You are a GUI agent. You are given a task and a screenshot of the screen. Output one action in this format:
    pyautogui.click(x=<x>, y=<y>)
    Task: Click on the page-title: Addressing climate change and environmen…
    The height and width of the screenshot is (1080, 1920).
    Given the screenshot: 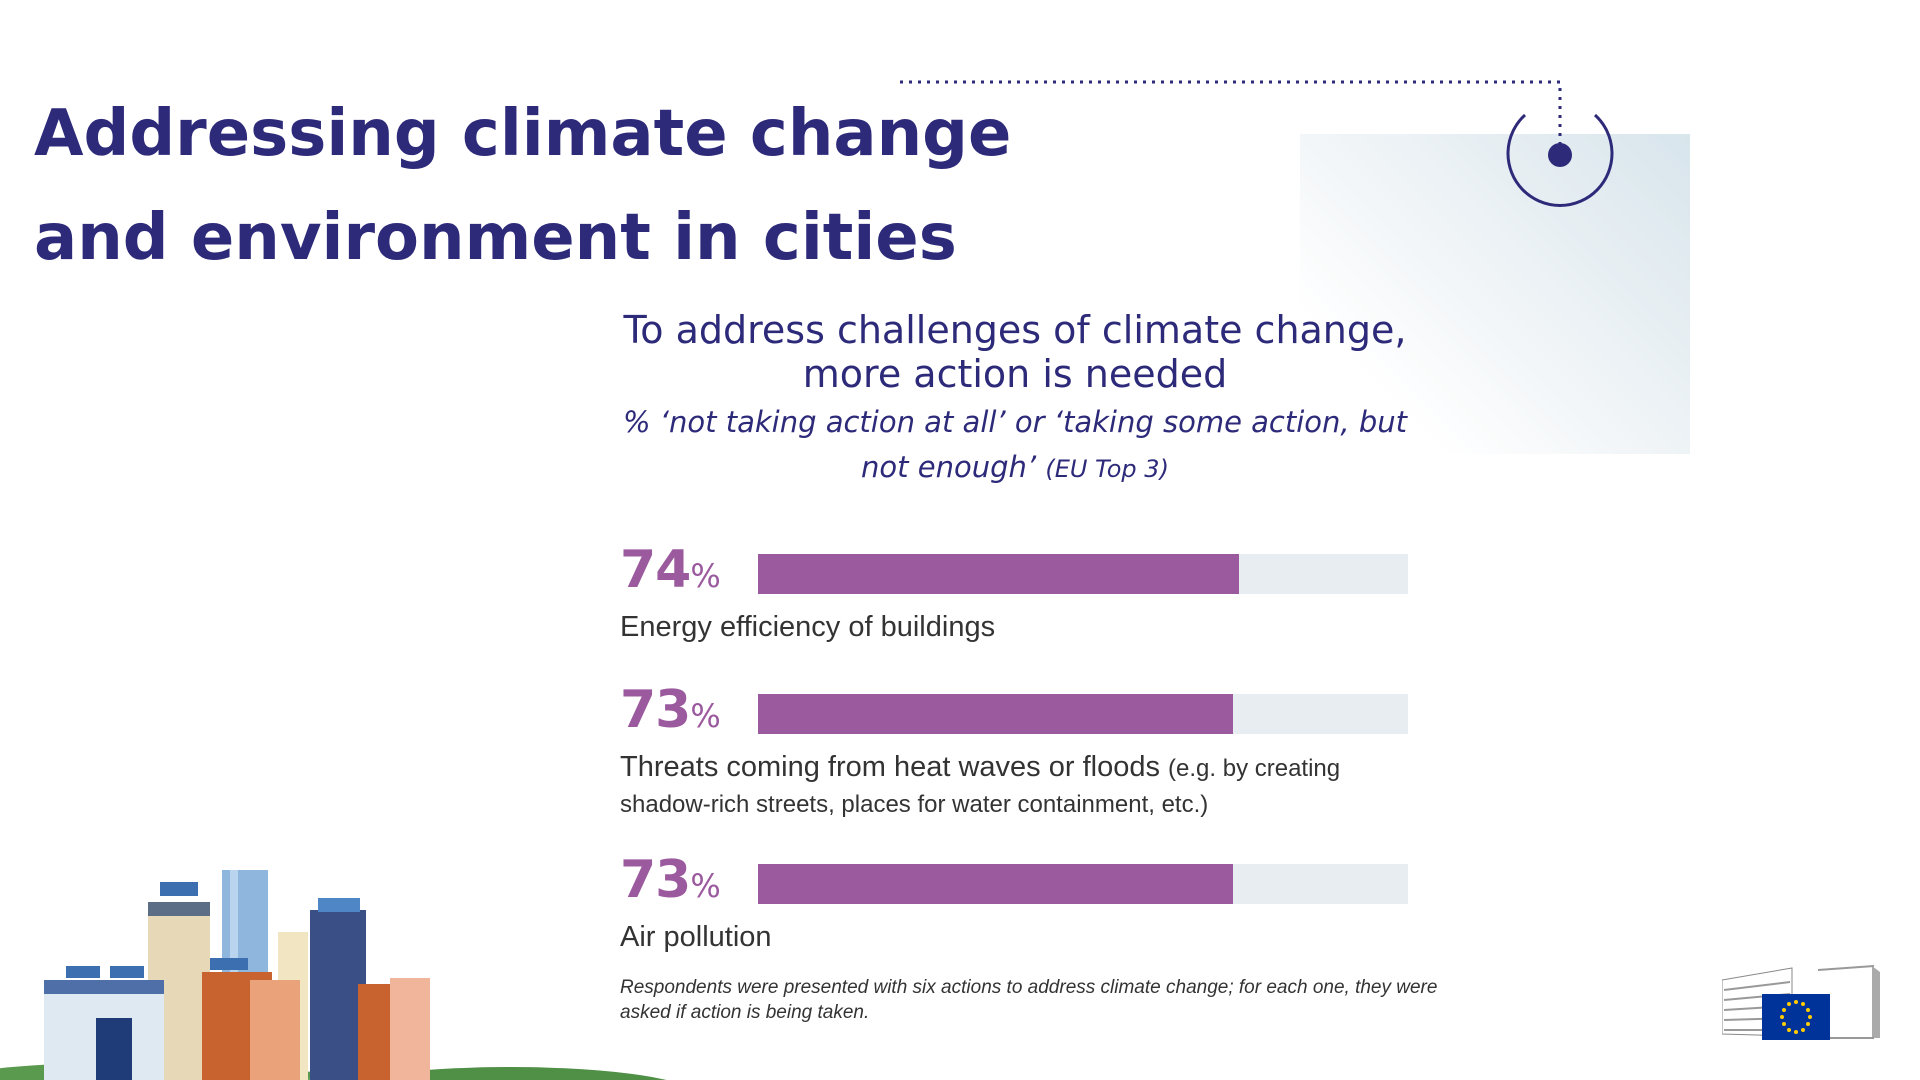 What is the action you would take?
    pyautogui.click(x=523, y=186)
    